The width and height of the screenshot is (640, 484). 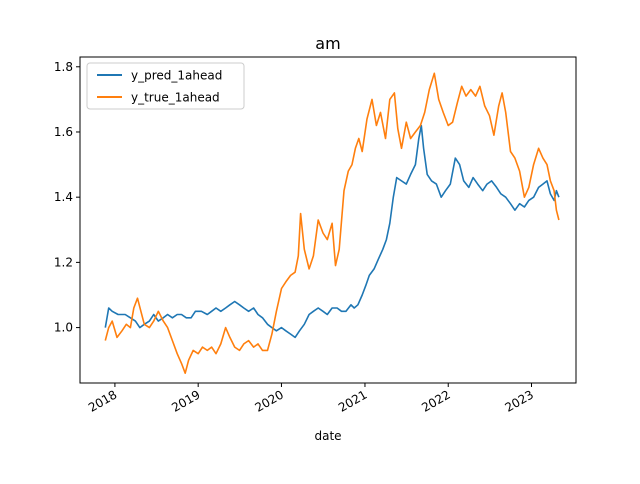 What do you see at coordinates (63, 328) in the screenshot?
I see `y-tick-label: 1.0` at bounding box center [63, 328].